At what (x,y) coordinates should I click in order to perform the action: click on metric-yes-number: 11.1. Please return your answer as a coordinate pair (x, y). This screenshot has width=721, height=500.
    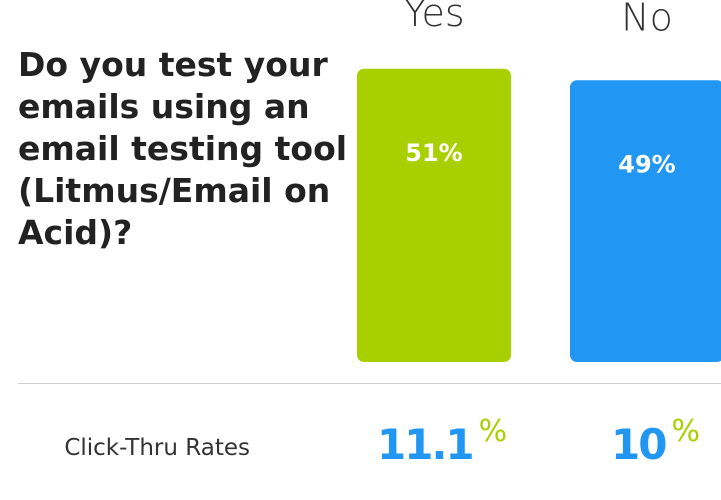
    Looking at the image, I should click on (426, 444).